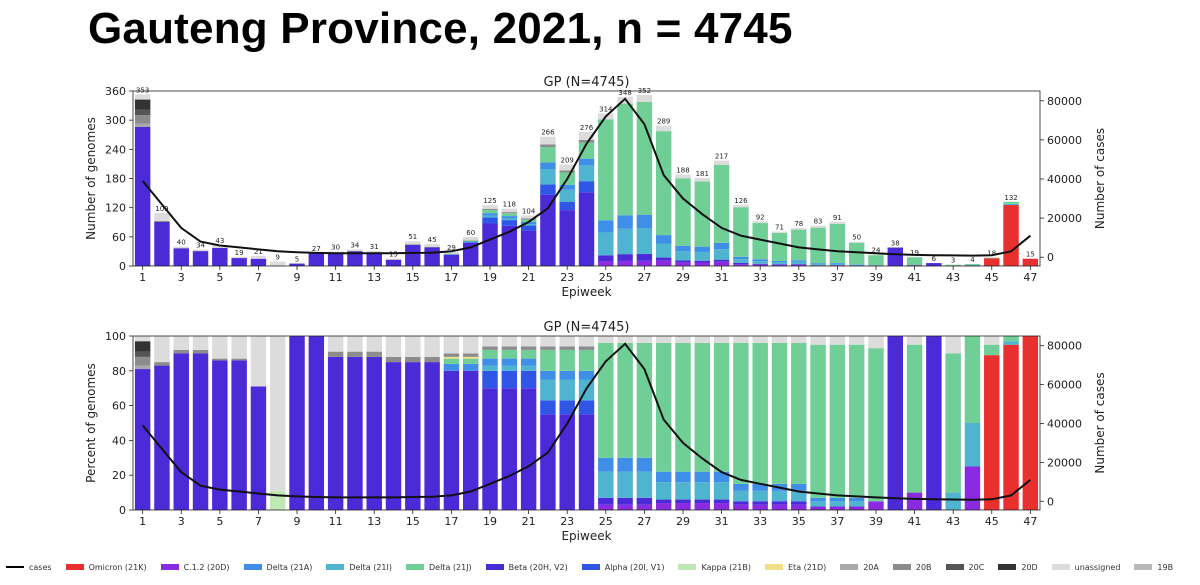  What do you see at coordinates (439, 567) in the screenshot?
I see `legend-item: Delta (21J)` at bounding box center [439, 567].